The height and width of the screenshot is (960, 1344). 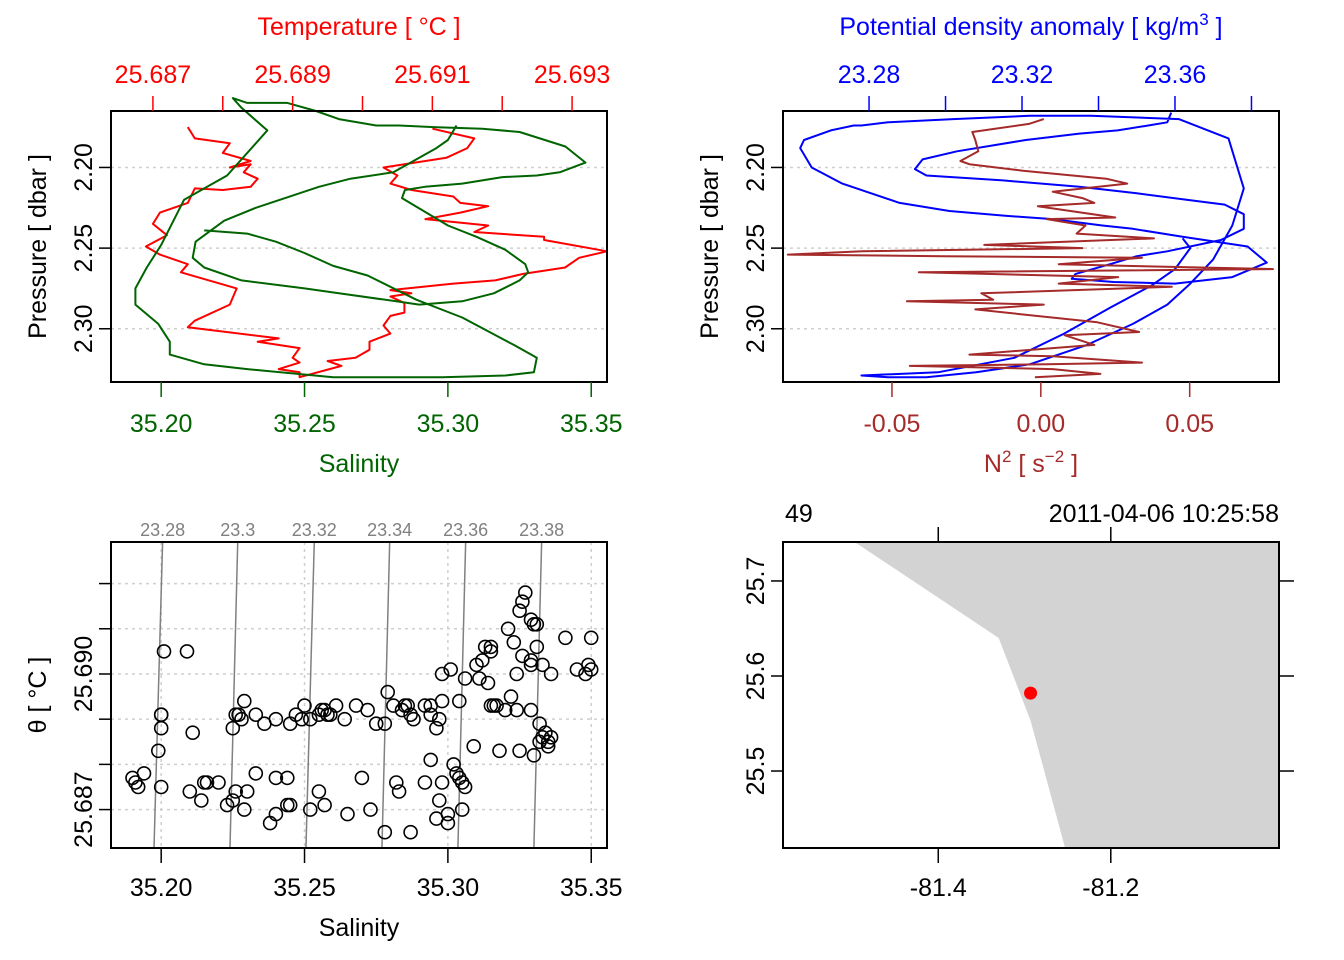 What do you see at coordinates (756, 581) in the screenshot?
I see `y-tick-label: 25.7` at bounding box center [756, 581].